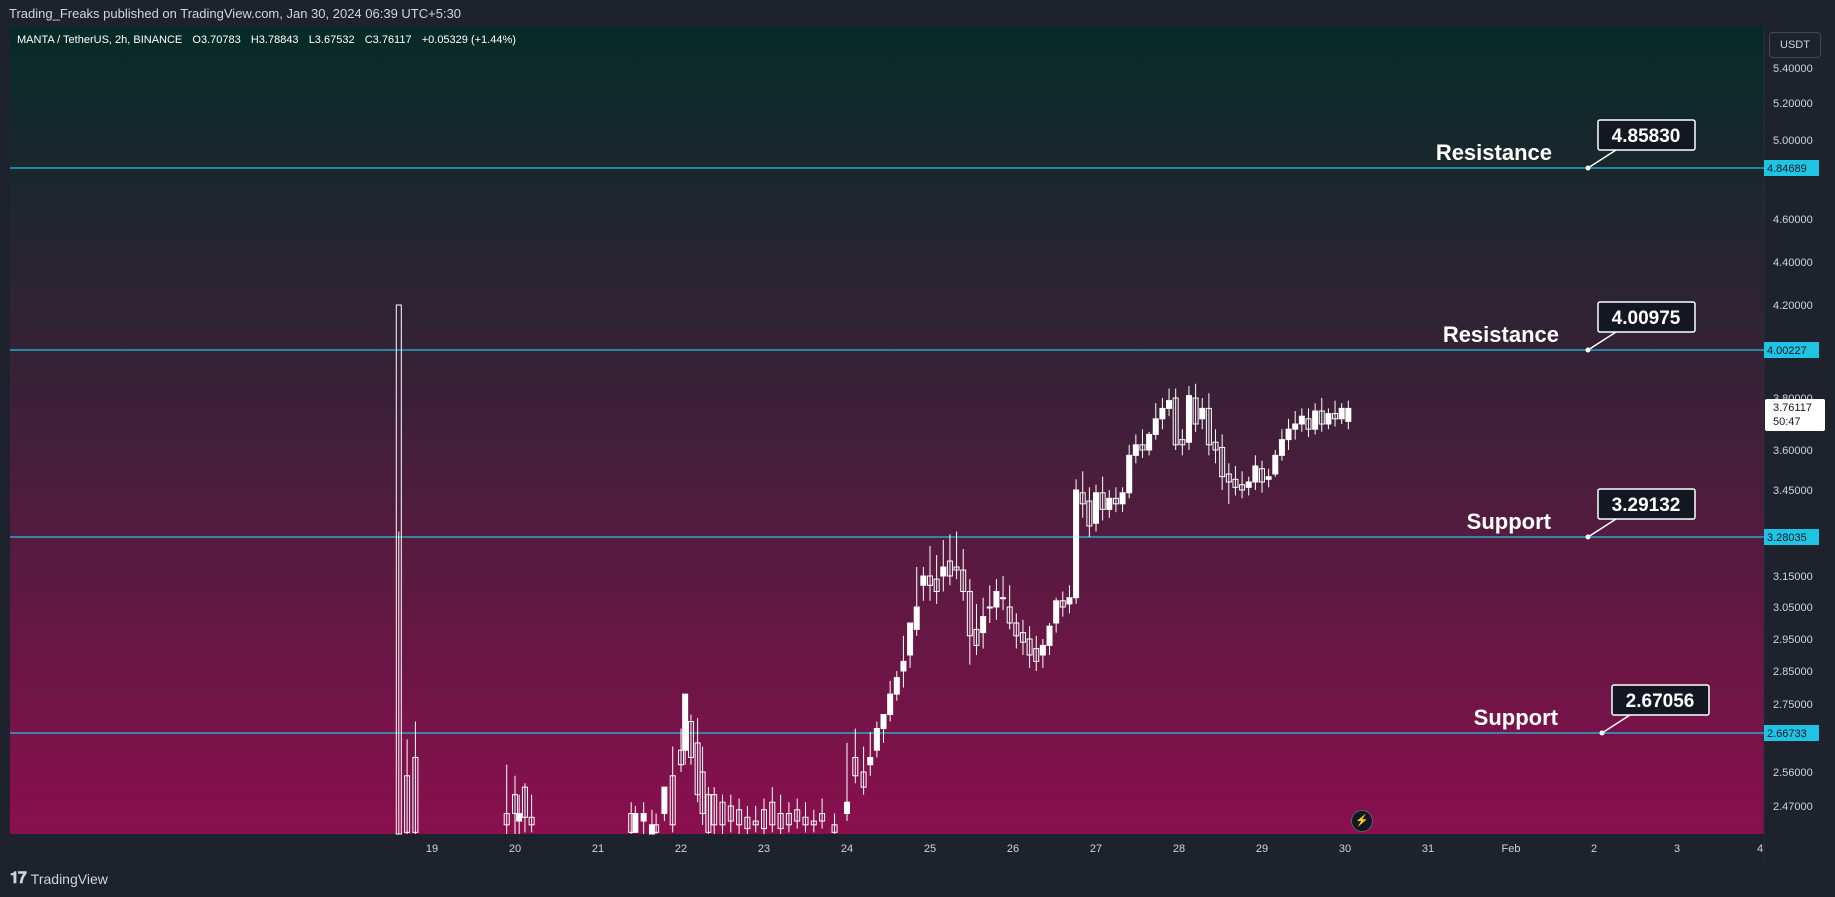 The width and height of the screenshot is (1835, 897). Describe the element at coordinates (1793, 672) in the screenshot. I see `price-tick-label: 2.85000` at that location.